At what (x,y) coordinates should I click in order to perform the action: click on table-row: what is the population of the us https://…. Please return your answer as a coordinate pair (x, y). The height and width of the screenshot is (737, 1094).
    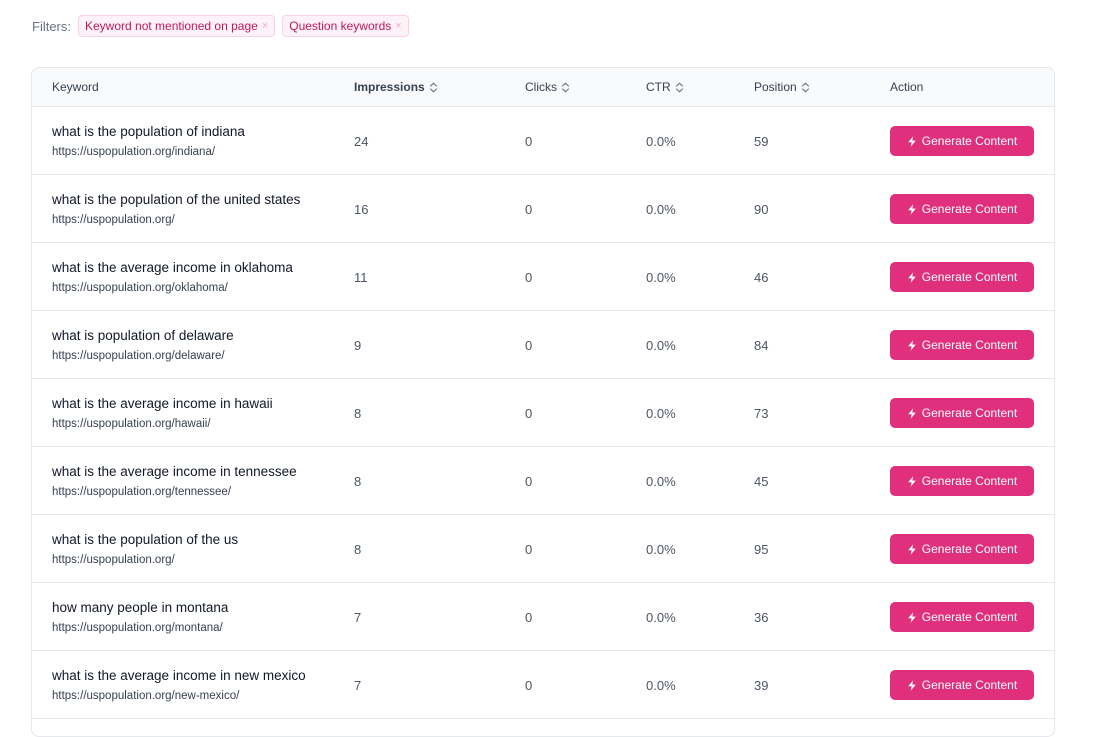
    Looking at the image, I should click on (543, 549).